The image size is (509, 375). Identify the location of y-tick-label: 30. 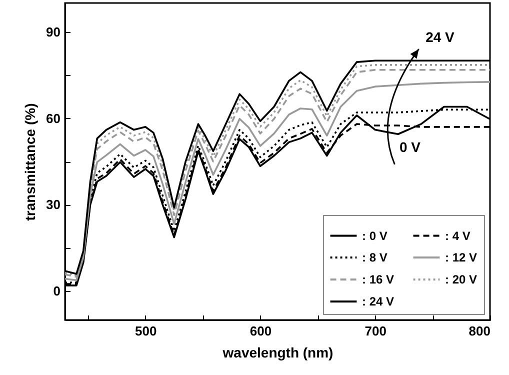
(53, 204).